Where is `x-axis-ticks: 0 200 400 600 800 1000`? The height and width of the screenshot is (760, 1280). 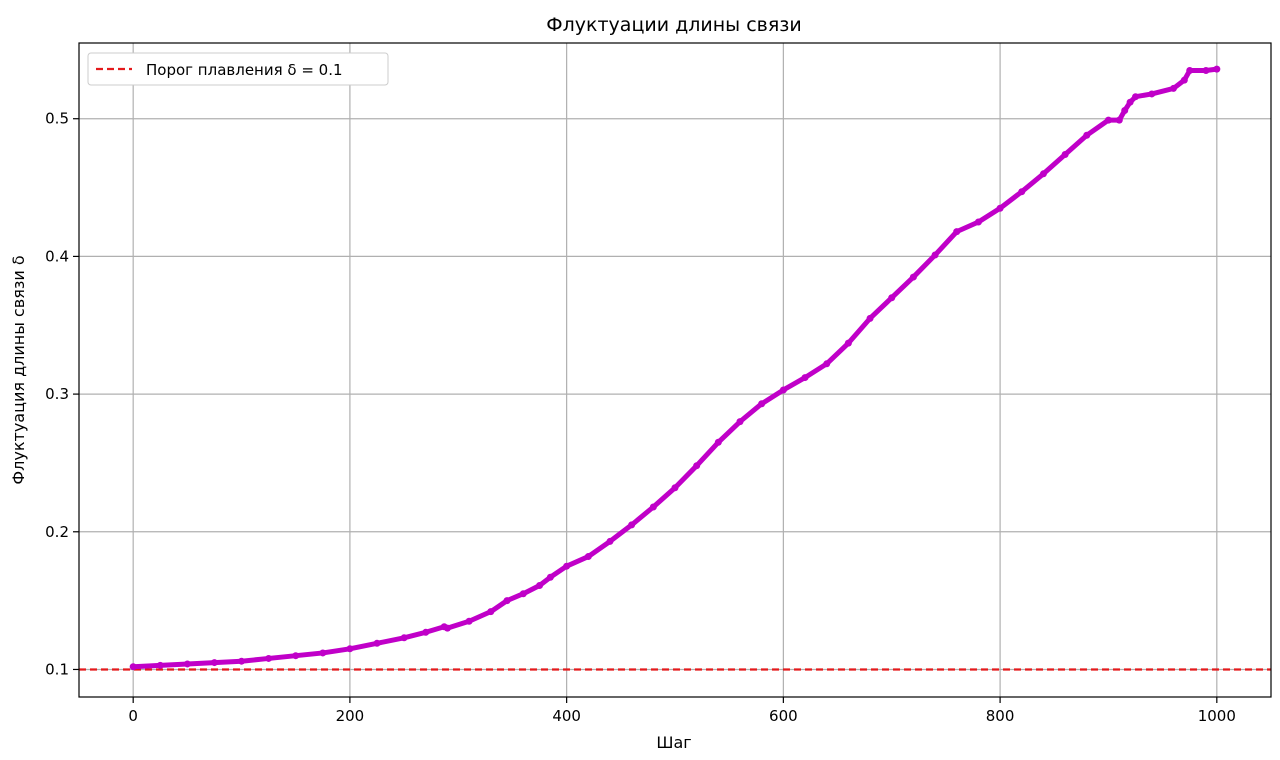
x-axis-ticks: 0 200 400 600 800 1000 is located at coordinates (682, 711).